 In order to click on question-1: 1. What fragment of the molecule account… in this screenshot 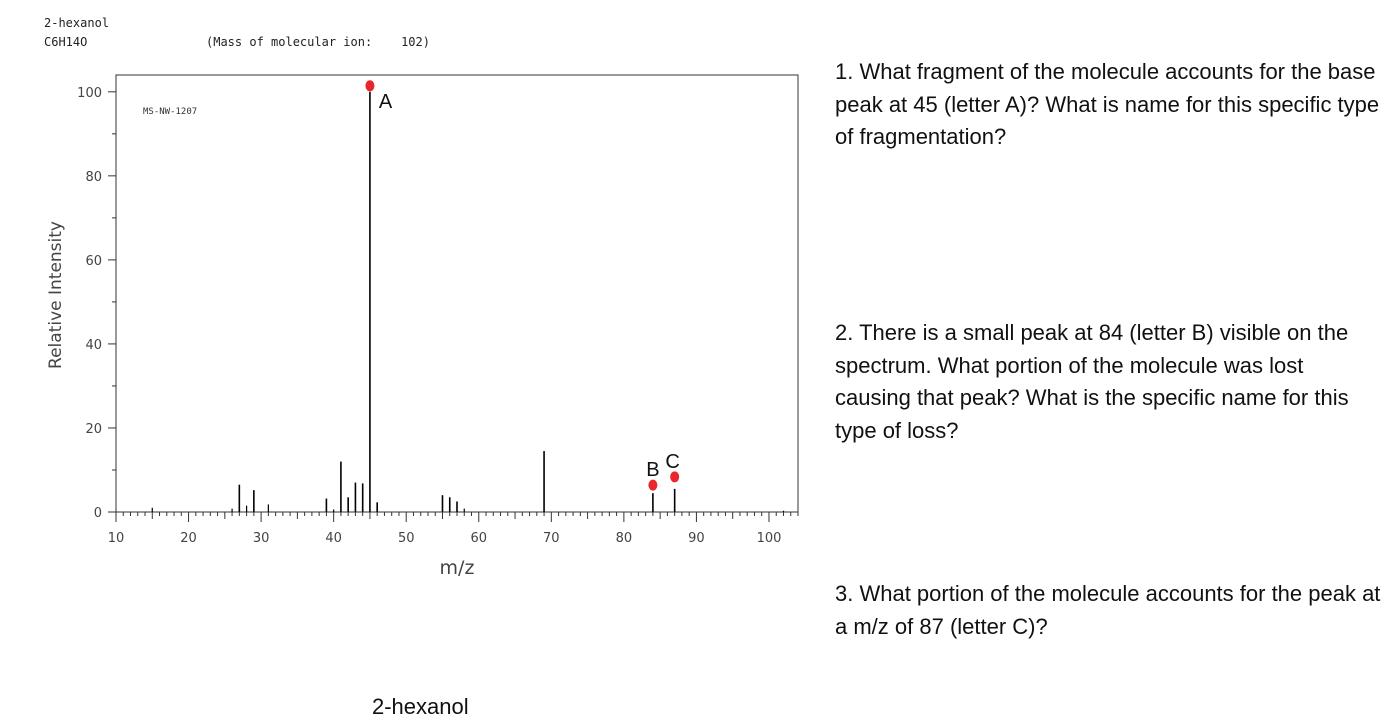, I will do `click(1107, 104)`.